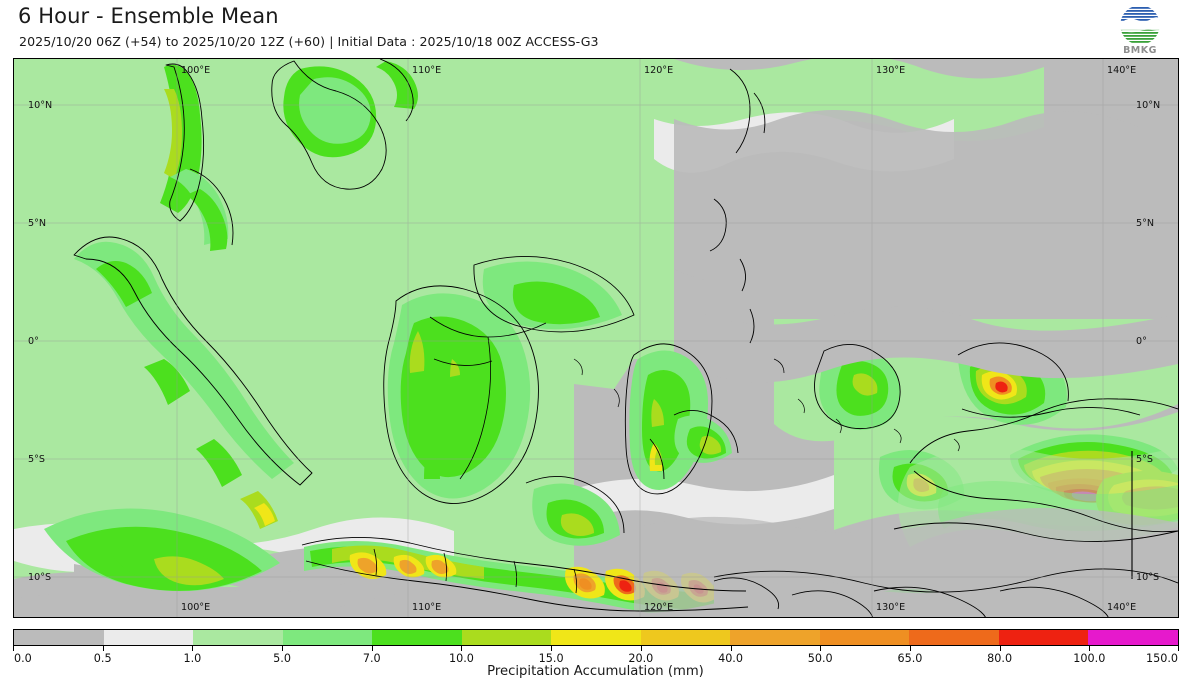  What do you see at coordinates (820, 658) in the screenshot?
I see `colorbar-tick-label-9: 50.0` at bounding box center [820, 658].